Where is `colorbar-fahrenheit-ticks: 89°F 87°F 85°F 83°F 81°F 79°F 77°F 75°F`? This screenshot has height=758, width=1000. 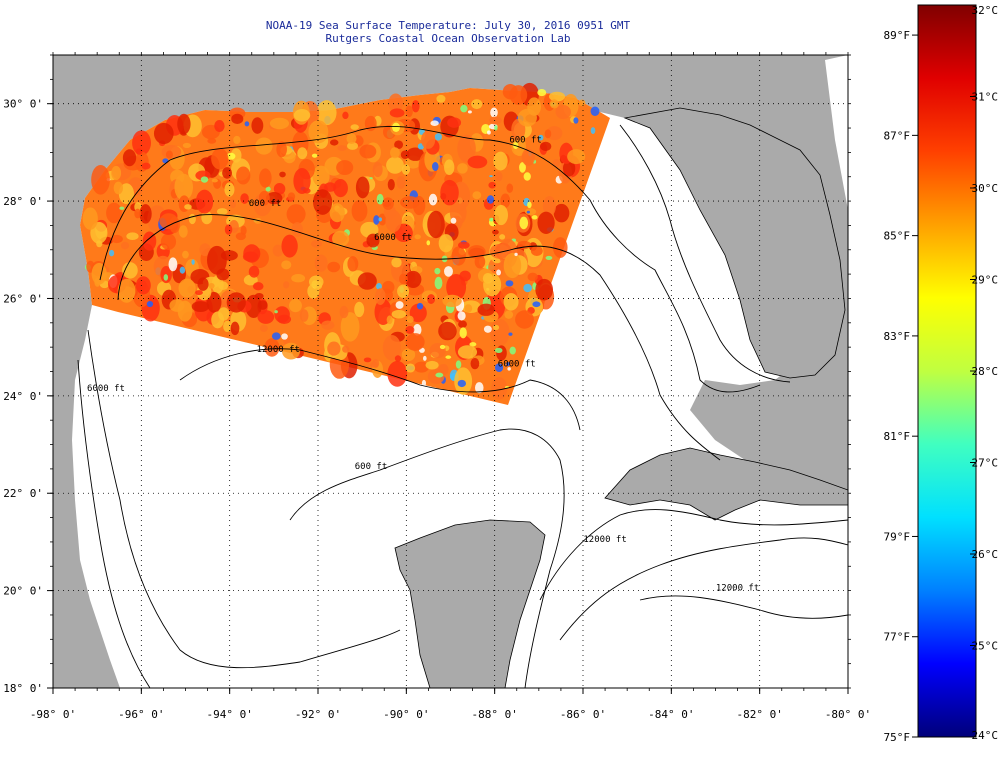 colorbar-fahrenheit-ticks: 89°F 87°F 85°F 83°F 81°F 79°F 77°F 75°F is located at coordinates (901, 386).